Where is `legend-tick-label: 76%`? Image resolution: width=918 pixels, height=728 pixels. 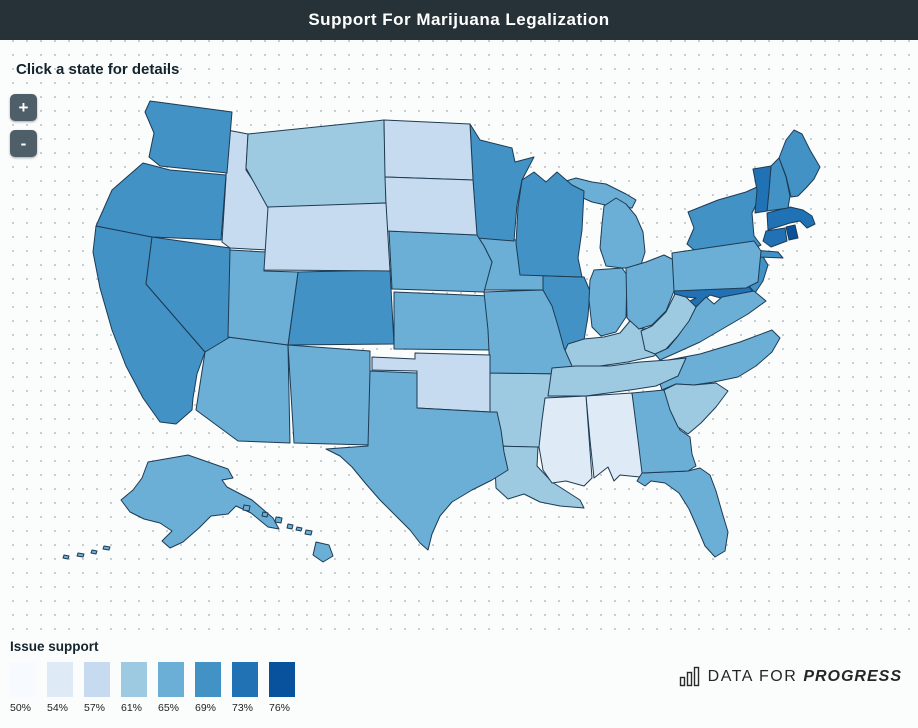
legend-tick-label: 76% is located at coordinates (280, 708).